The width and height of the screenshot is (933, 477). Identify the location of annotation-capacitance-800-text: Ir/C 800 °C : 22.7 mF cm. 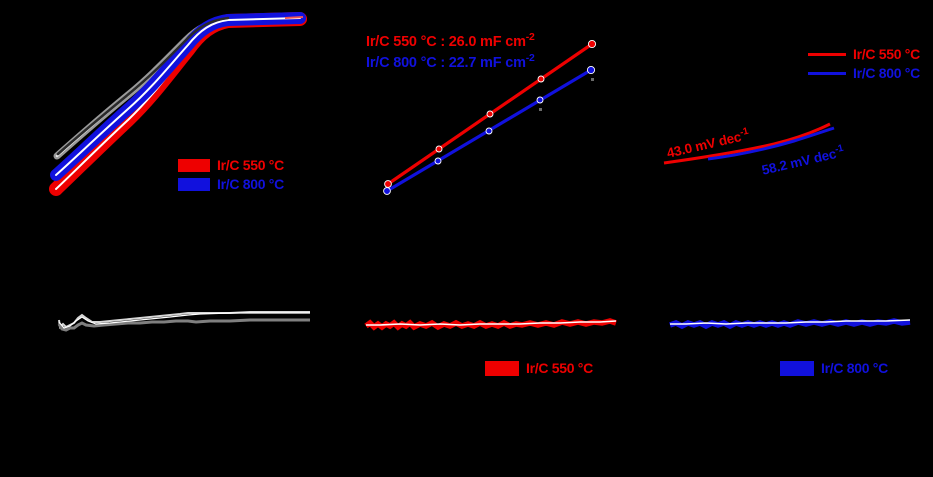
(446, 63).